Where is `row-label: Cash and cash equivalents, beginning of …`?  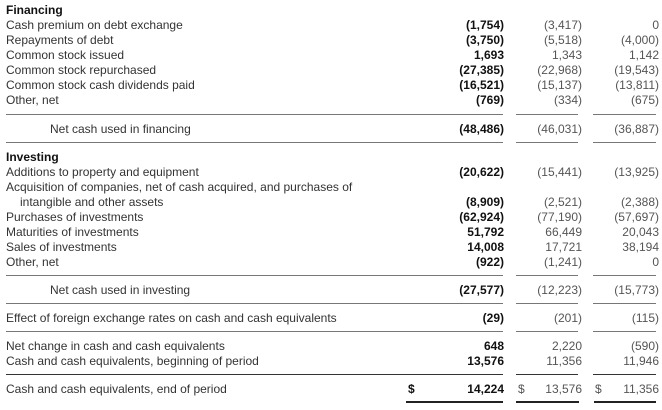
row-label: Cash and cash equivalents, beginning of … is located at coordinates (132, 361).